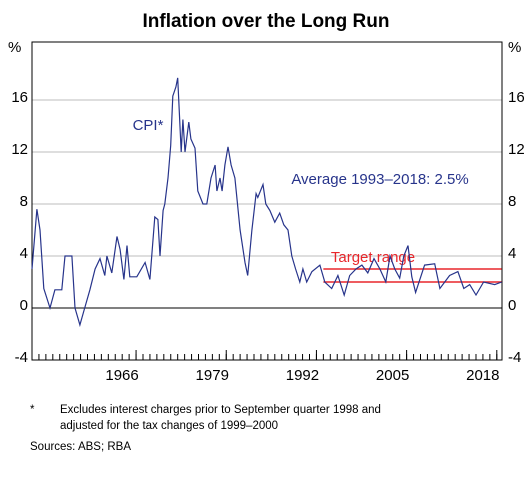 The image size is (531, 480). What do you see at coordinates (392, 375) in the screenshot?
I see `x-tick-label: 2005` at bounding box center [392, 375].